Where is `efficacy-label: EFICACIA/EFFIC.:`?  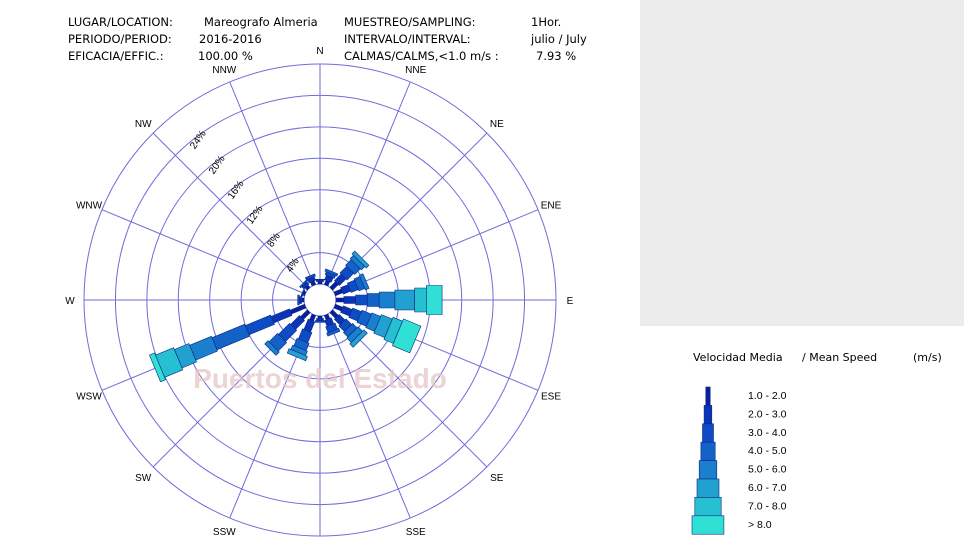
efficacy-label: EFICACIA/EFFIC.: is located at coordinates (116, 56).